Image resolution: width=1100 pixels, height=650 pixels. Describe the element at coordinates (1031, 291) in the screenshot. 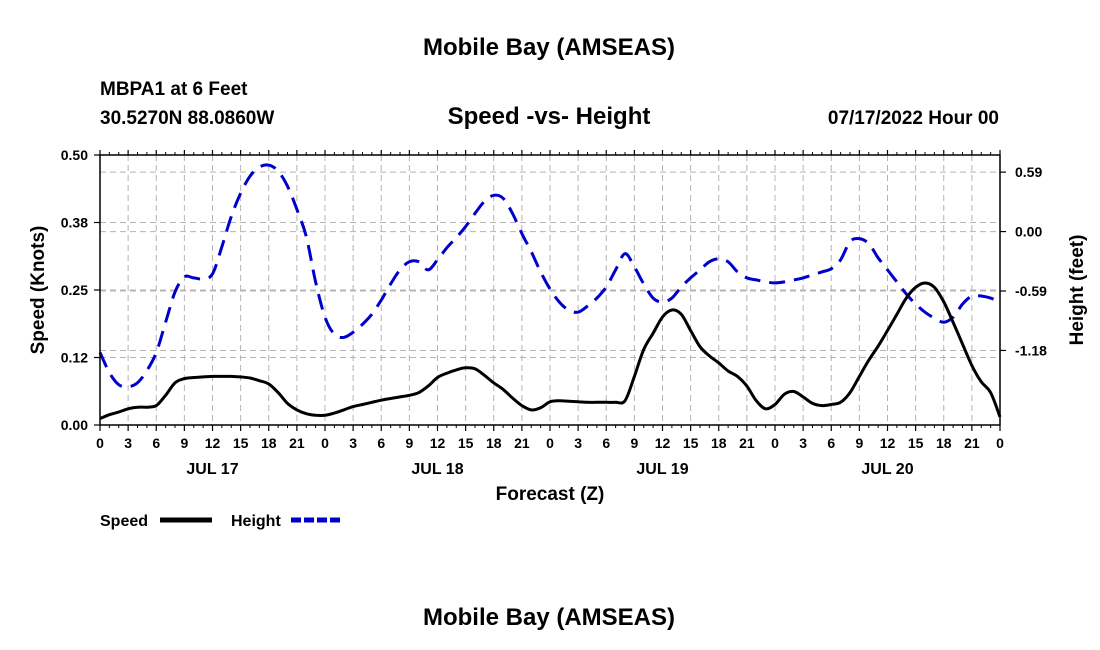

I see `y2-tick-label: -0.59` at that location.